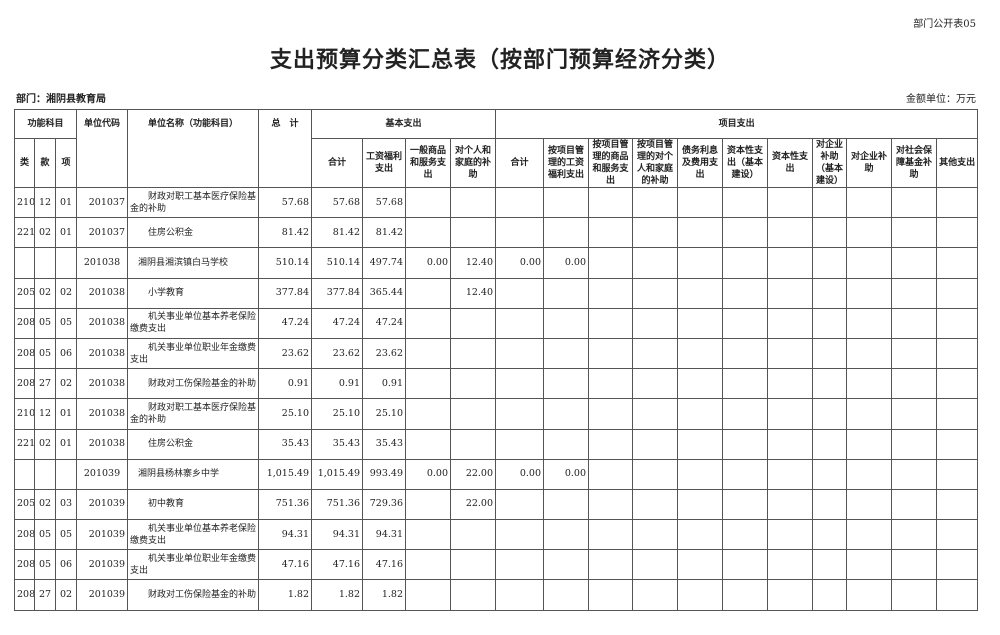 The height and width of the screenshot is (635, 1000). What do you see at coordinates (337, 504) in the screenshot?
I see `cell-basic-amount: 751.36` at bounding box center [337, 504].